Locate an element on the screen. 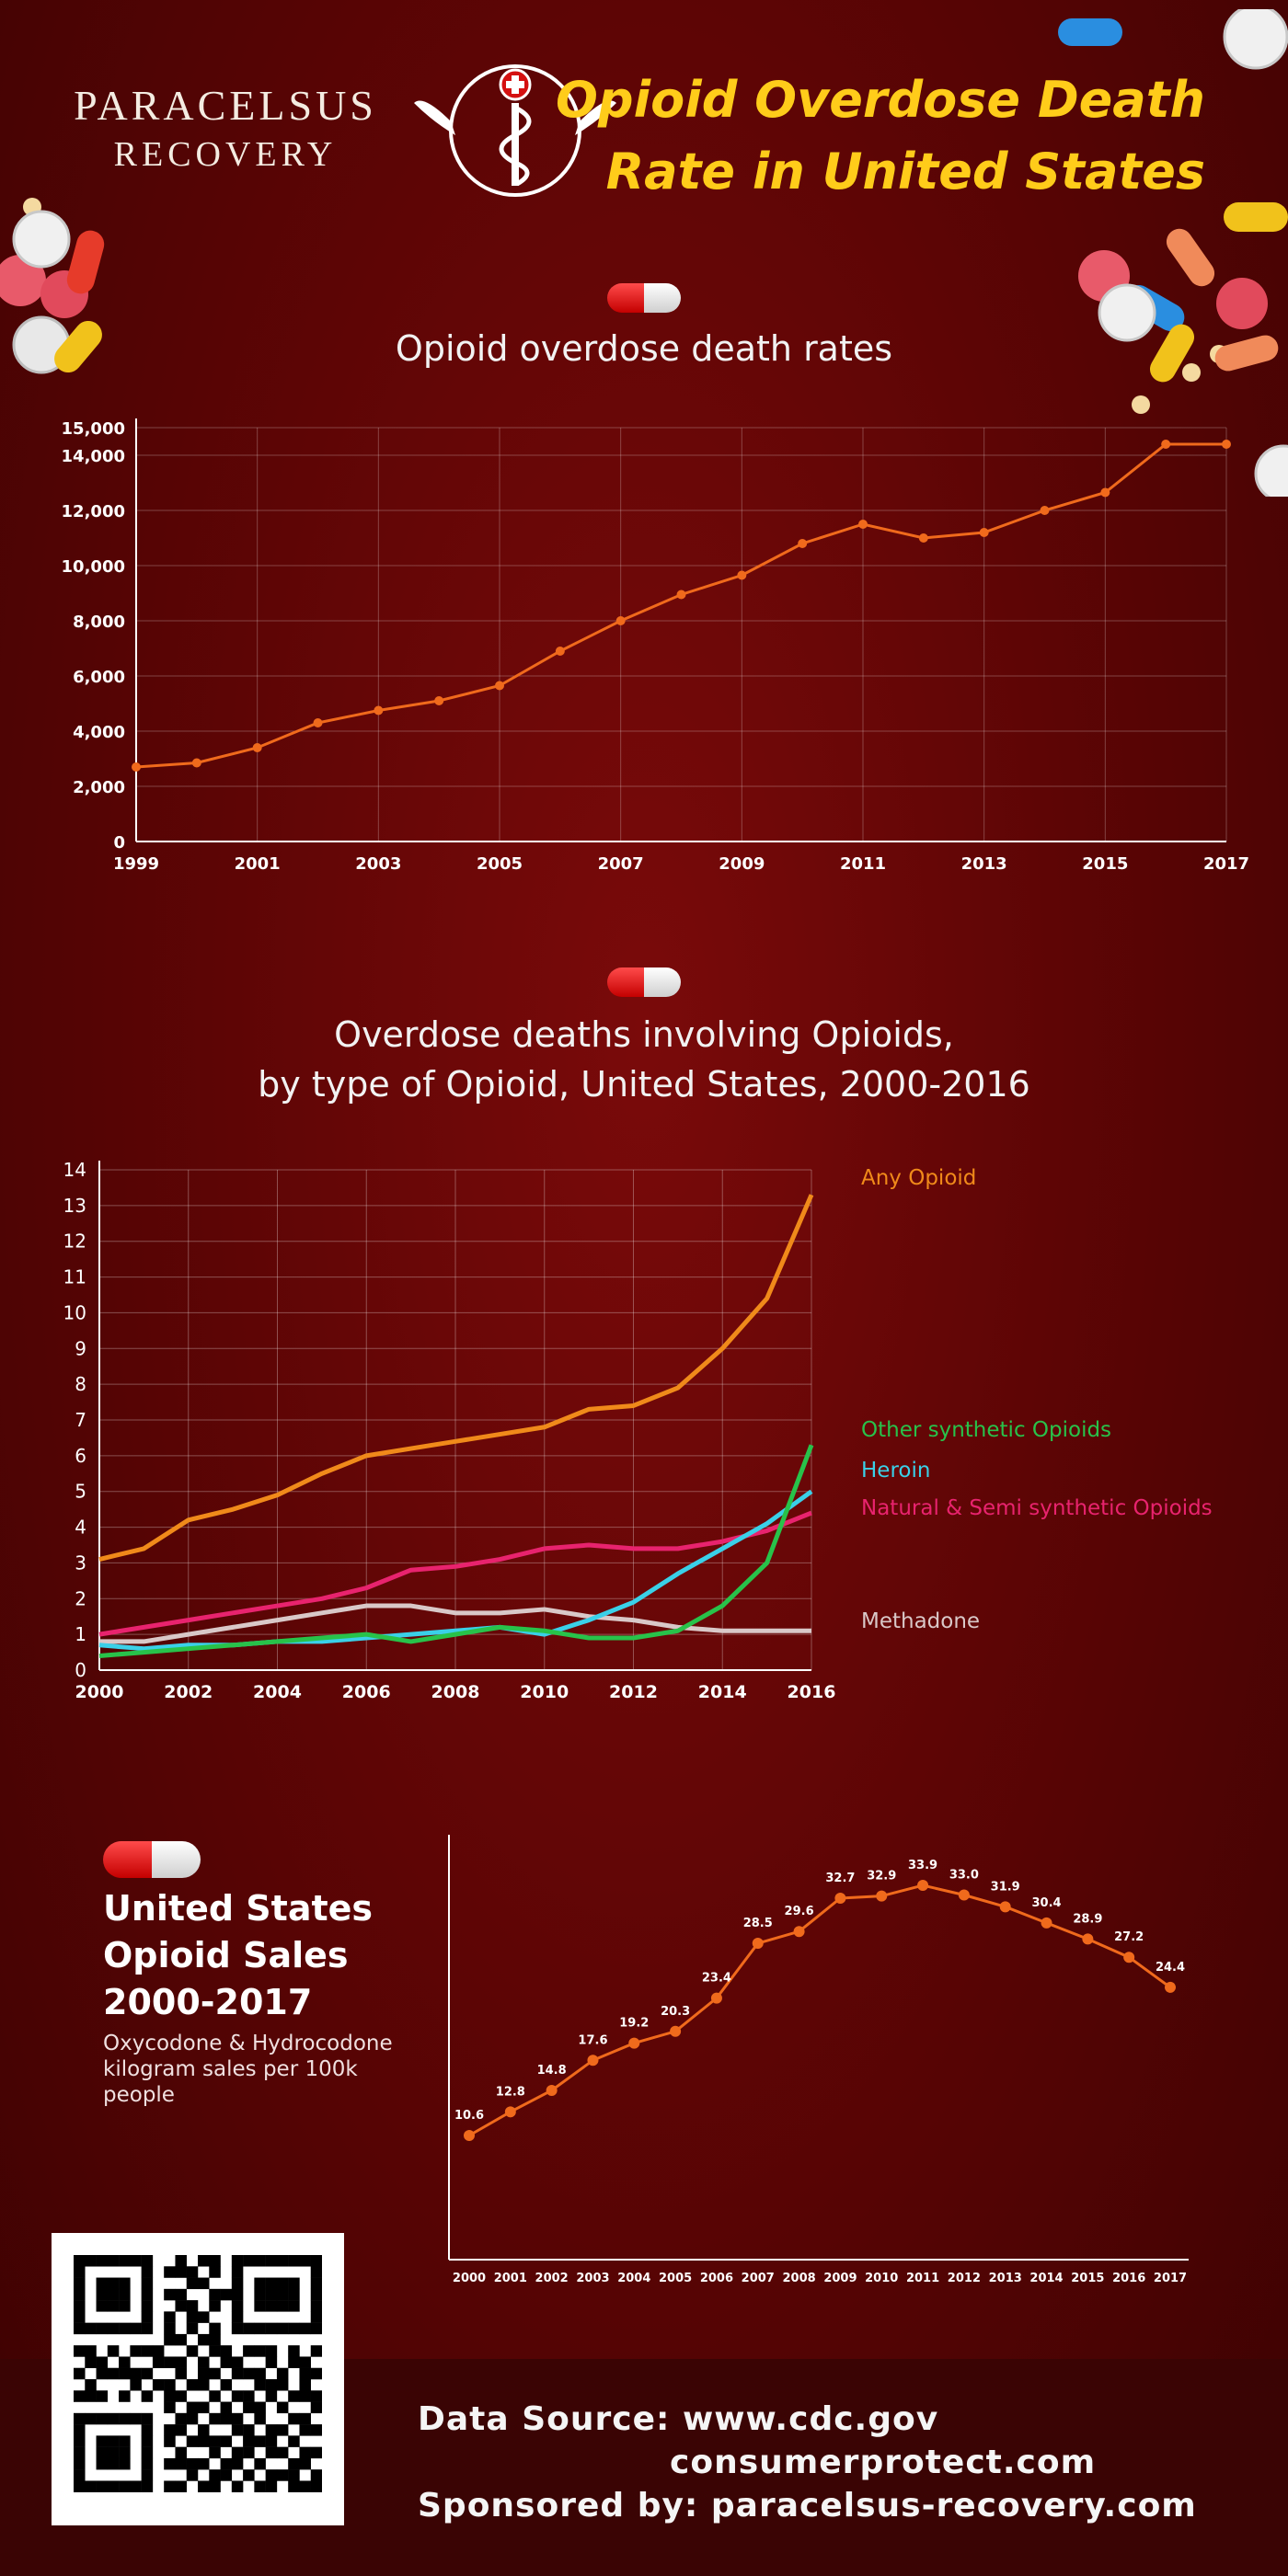 The height and width of the screenshot is (2576, 1288). data-source-link-cdc: www.cdc.gov is located at coordinates (810, 2419).